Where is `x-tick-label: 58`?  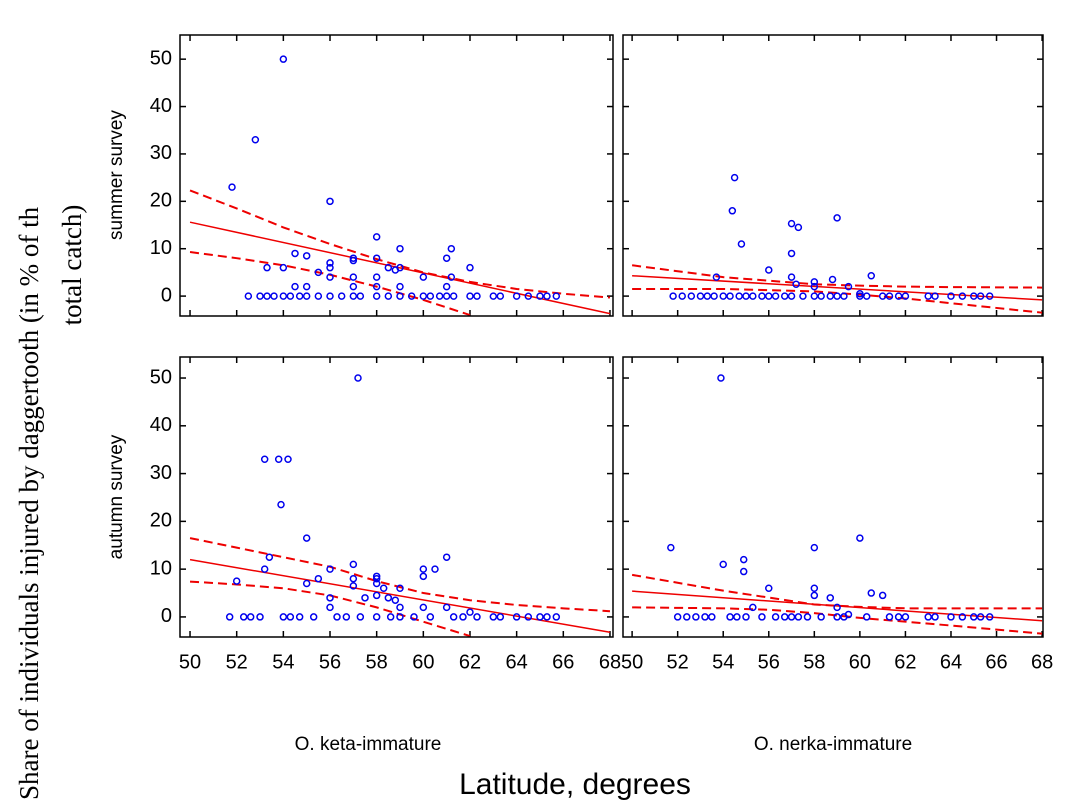 x-tick-label: 58 is located at coordinates (377, 662).